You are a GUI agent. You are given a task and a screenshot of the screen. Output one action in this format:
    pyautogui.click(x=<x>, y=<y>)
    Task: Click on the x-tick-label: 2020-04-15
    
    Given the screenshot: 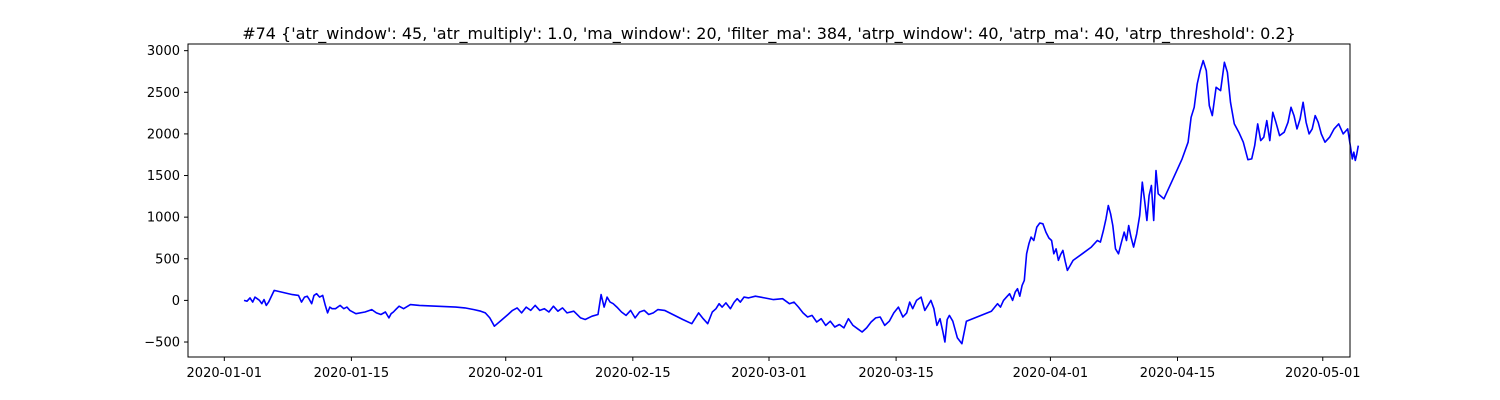 What is the action you would take?
    pyautogui.click(x=1178, y=373)
    